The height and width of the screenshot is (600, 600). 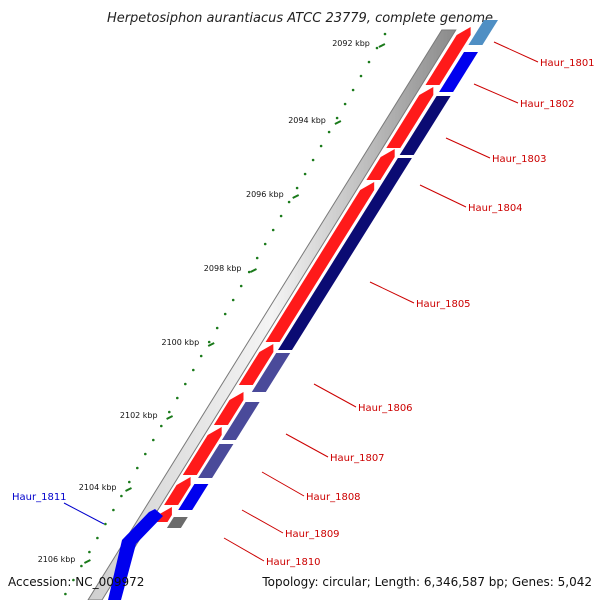 I want to click on gene-label: Haur_1807, so click(x=357, y=458).